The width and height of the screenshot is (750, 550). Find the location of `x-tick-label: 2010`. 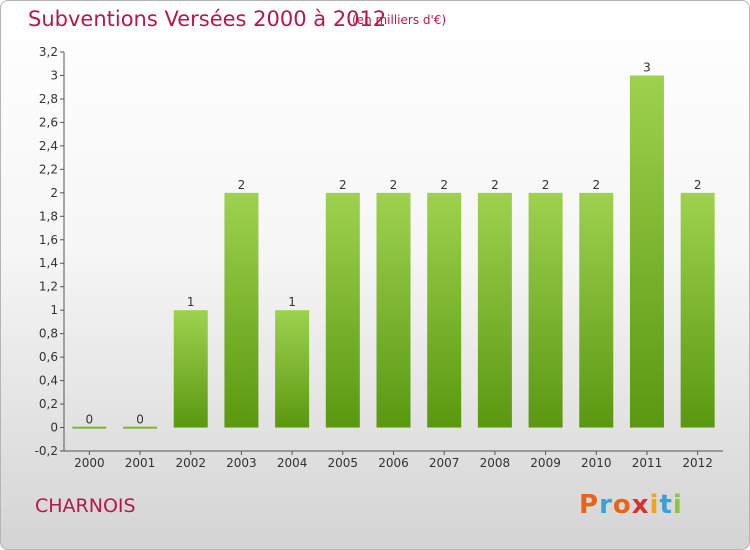

x-tick-label: 2010 is located at coordinates (596, 463).